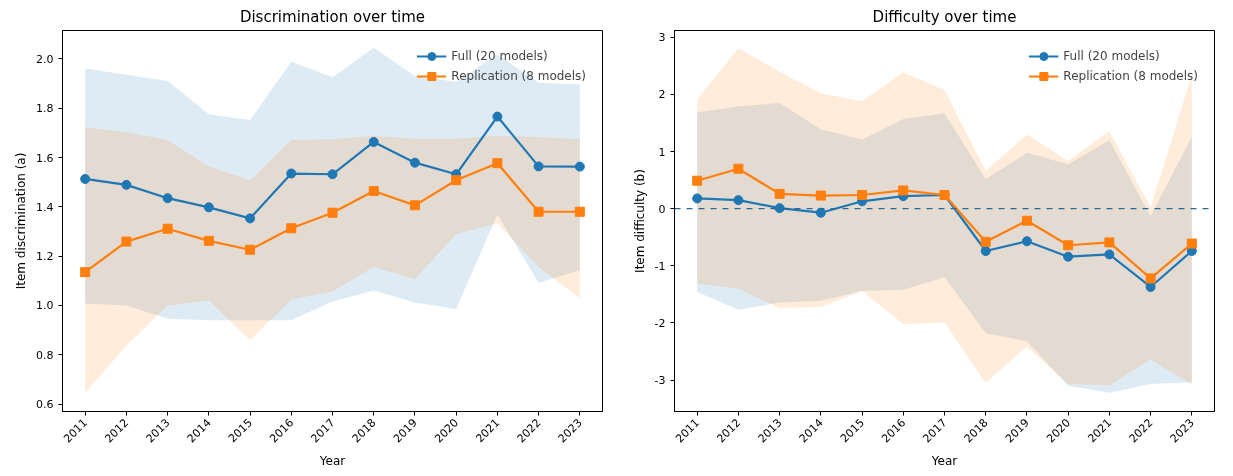 The image size is (1233, 476). I want to click on y-tick-label: 0, so click(662, 209).